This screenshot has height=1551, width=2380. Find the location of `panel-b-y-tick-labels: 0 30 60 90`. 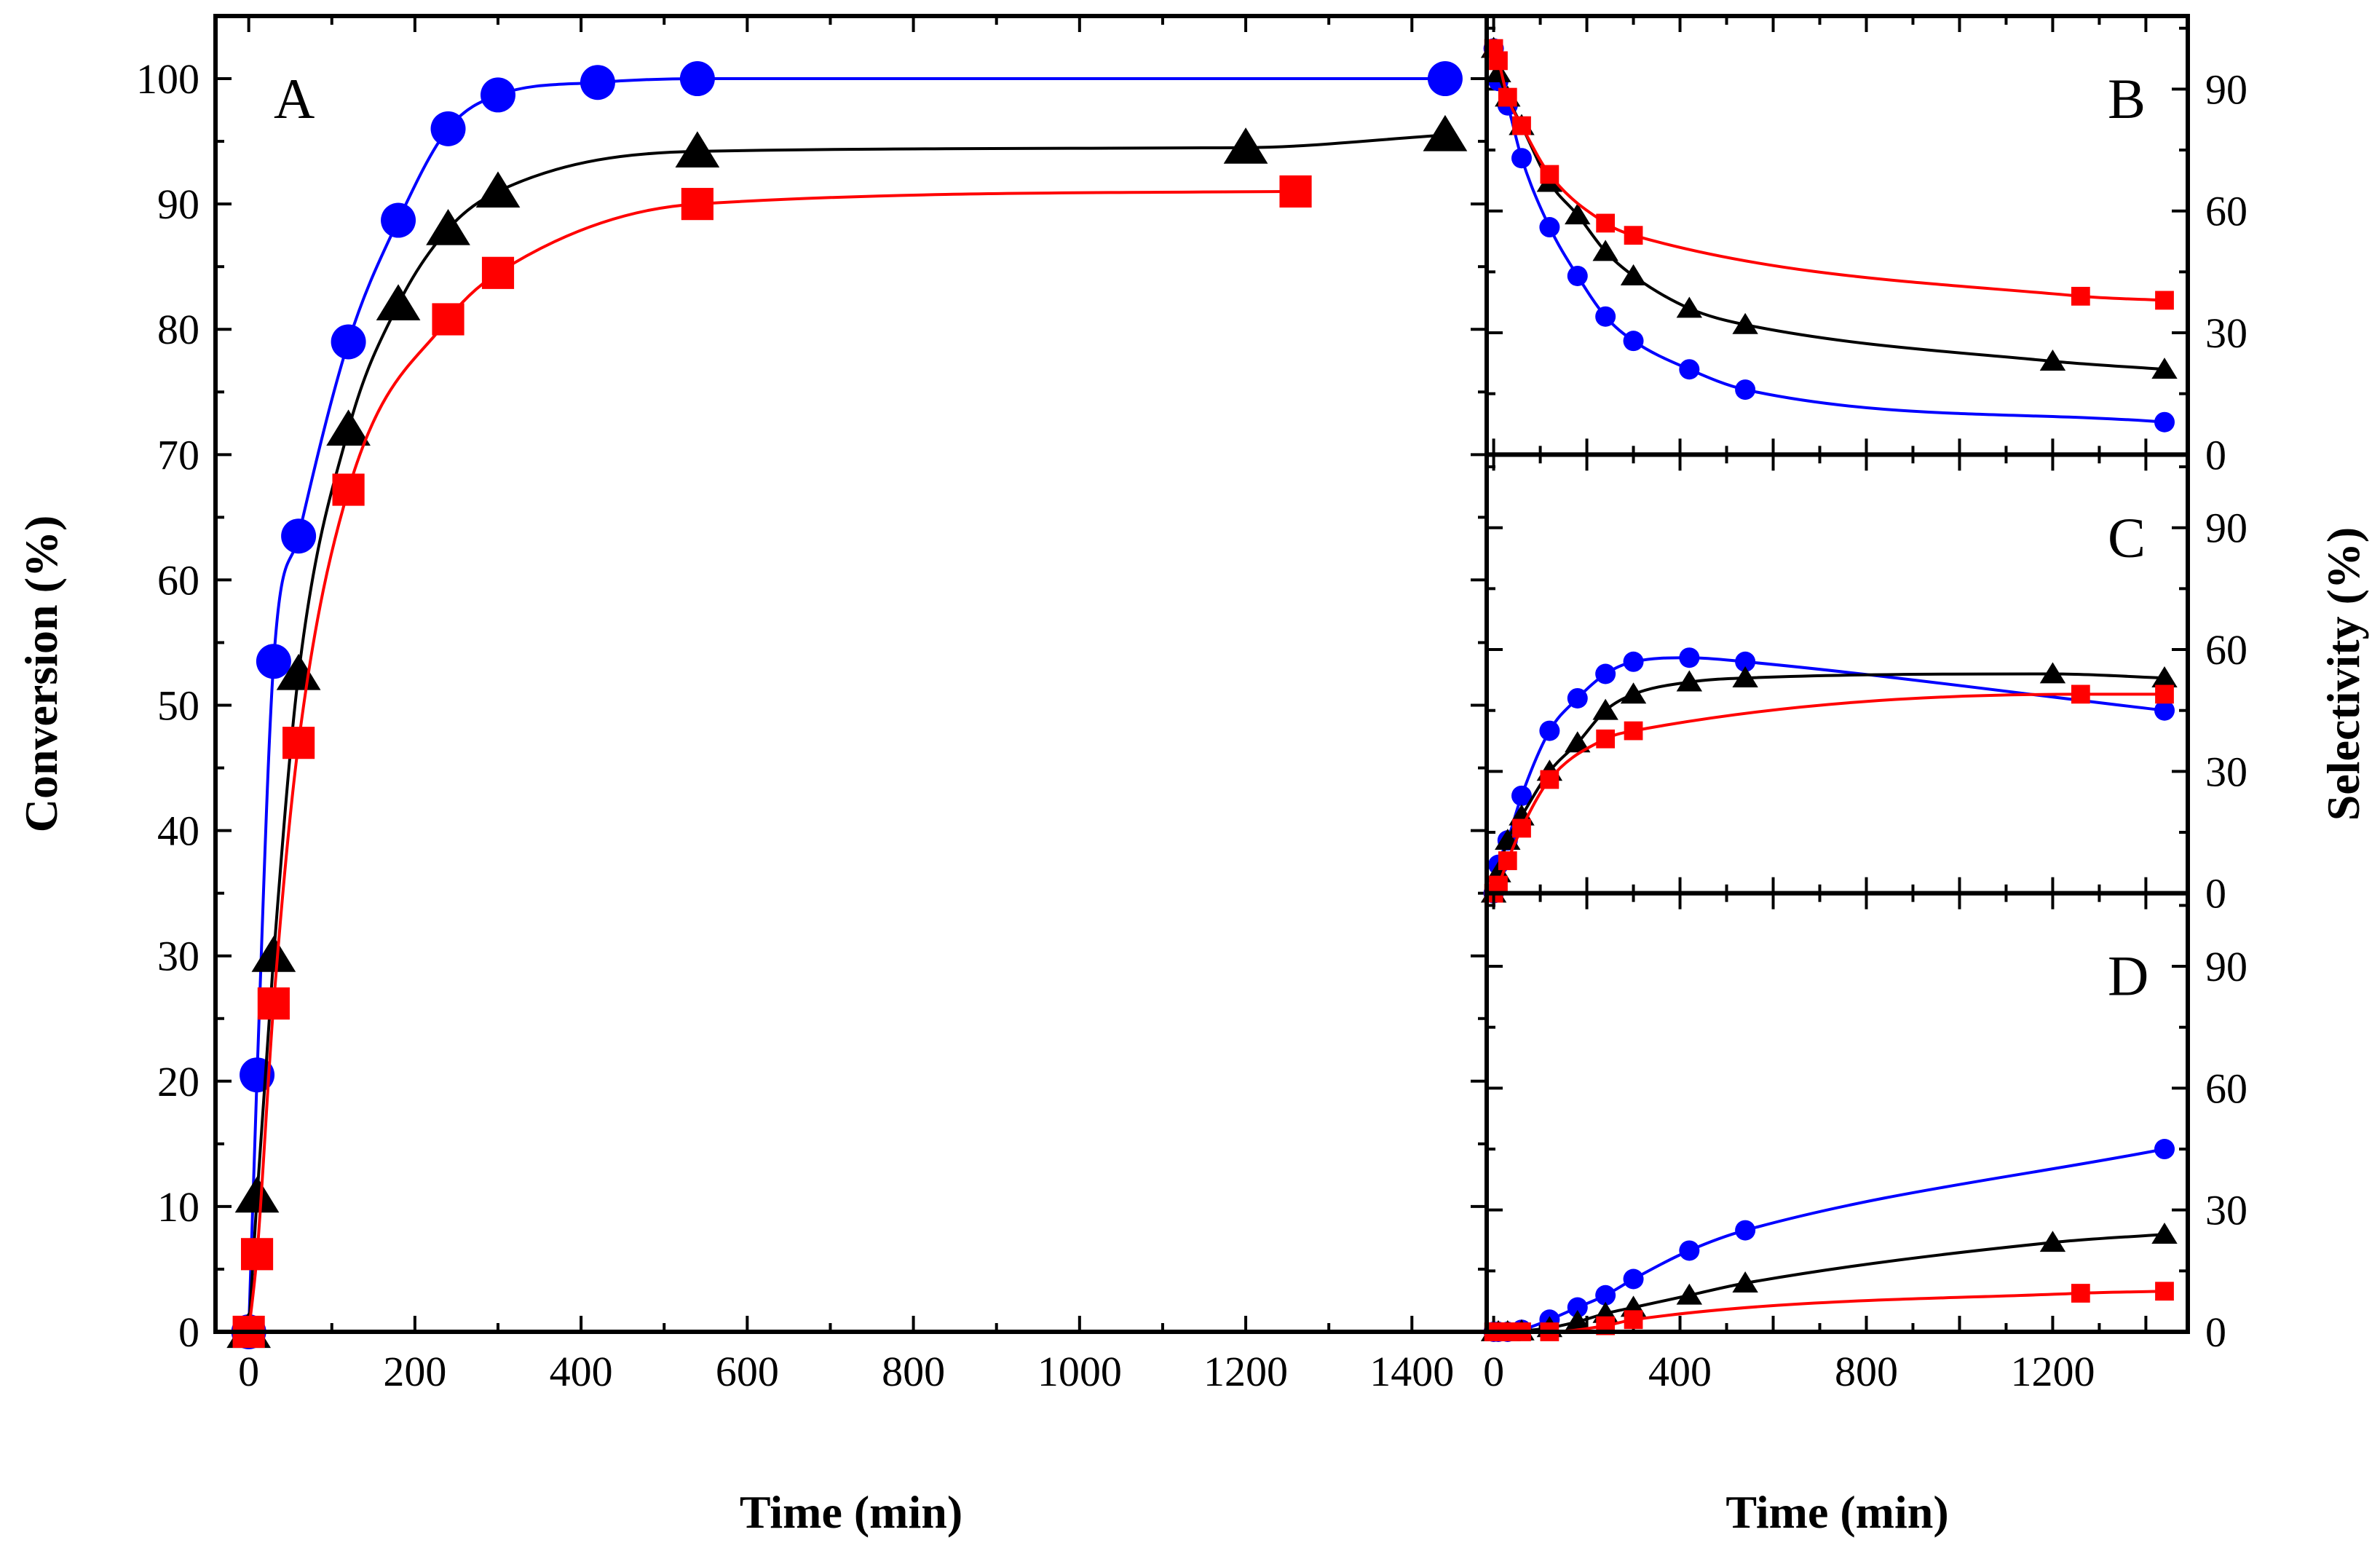

panel-b-y-tick-labels: 0 30 60 90 is located at coordinates (2226, 272).